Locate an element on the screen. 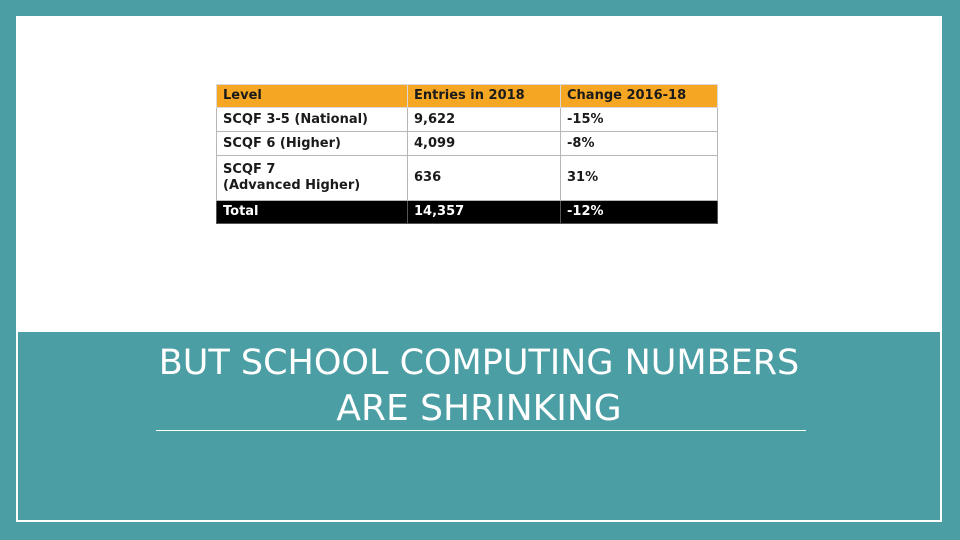  cell-level: SCQF 3-5 (National) is located at coordinates (312, 119).